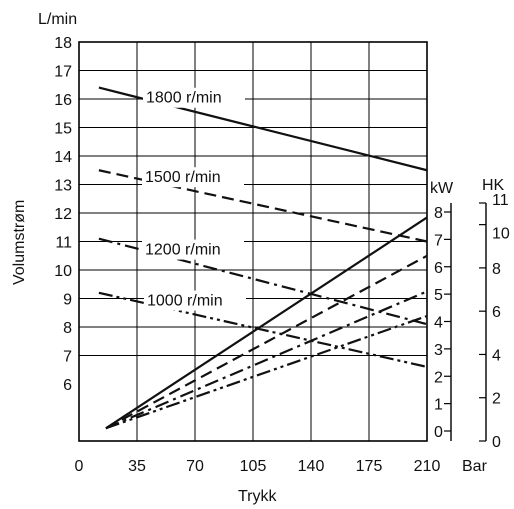 This screenshot has height=509, width=514. What do you see at coordinates (438, 213) in the screenshot?
I see `kw-tick-label: 8` at bounding box center [438, 213].